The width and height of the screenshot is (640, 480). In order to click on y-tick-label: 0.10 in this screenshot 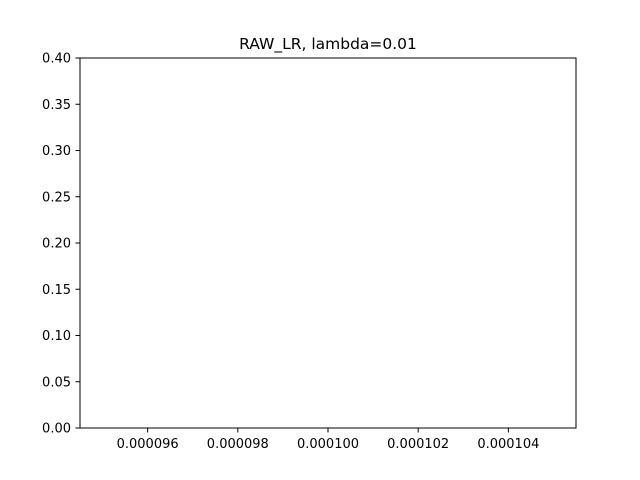, I will do `click(56, 336)`.